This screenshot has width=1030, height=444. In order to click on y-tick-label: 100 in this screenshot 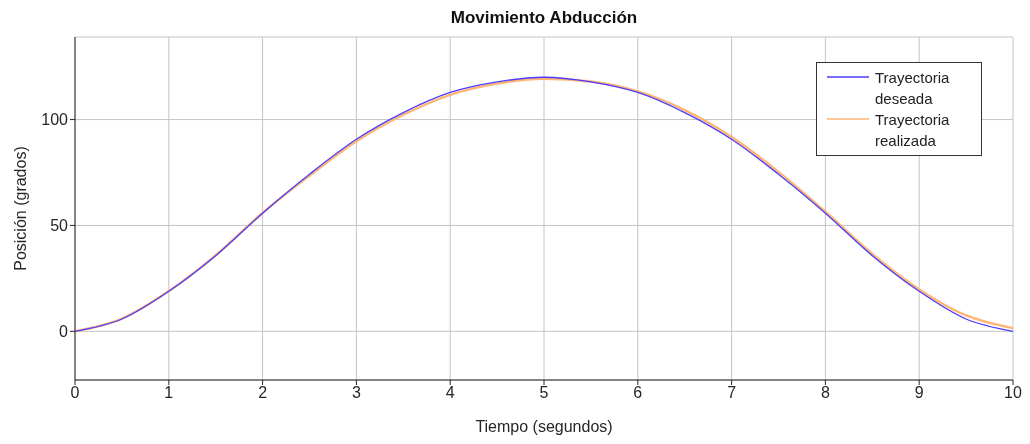, I will do `click(55, 120)`.